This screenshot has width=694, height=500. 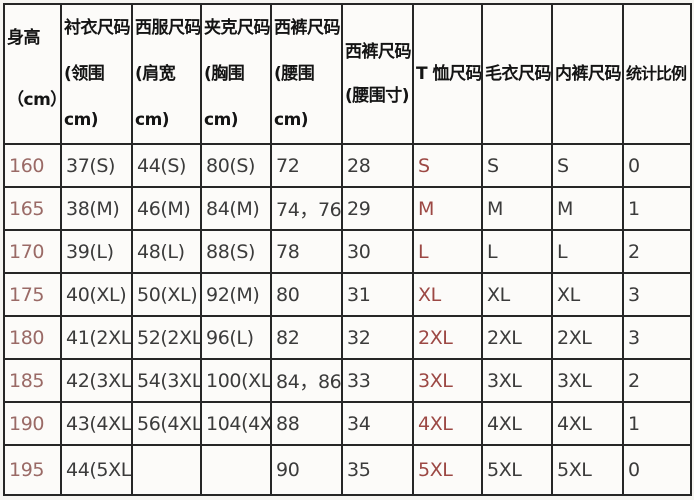 I want to click on pants-cm-cell: 84，86, so click(x=306, y=380).